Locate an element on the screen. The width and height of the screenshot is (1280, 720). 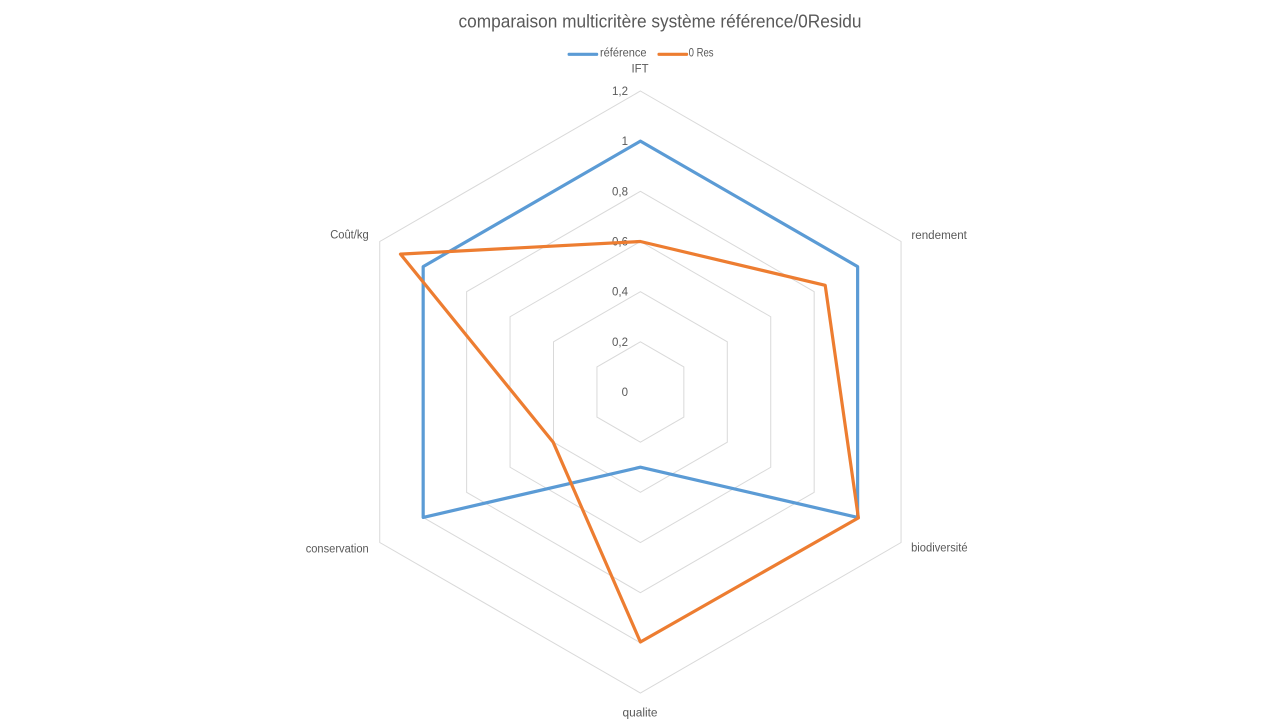
svg-text: 0 is located at coordinates (625, 393).